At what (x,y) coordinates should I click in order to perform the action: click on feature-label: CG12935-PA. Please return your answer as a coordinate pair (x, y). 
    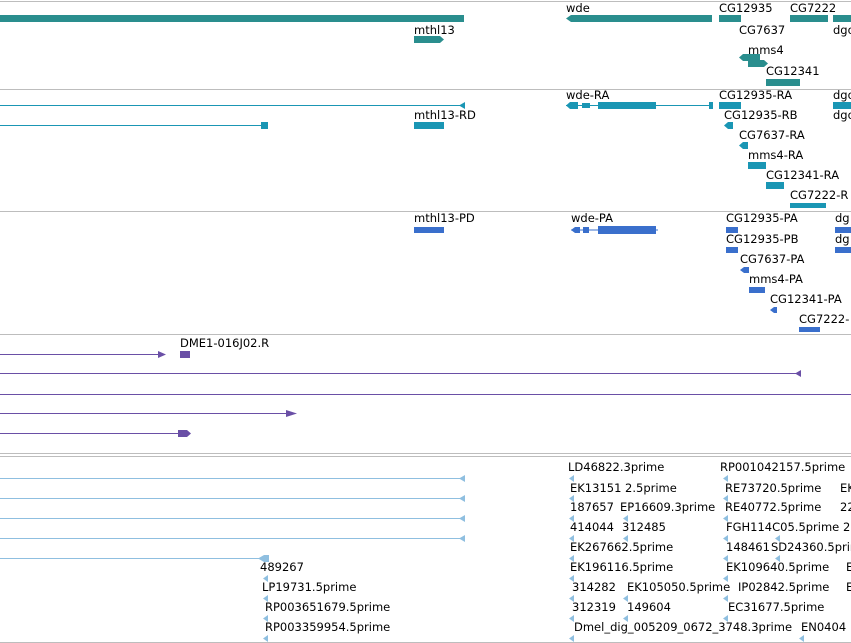
    Looking at the image, I should click on (762, 218).